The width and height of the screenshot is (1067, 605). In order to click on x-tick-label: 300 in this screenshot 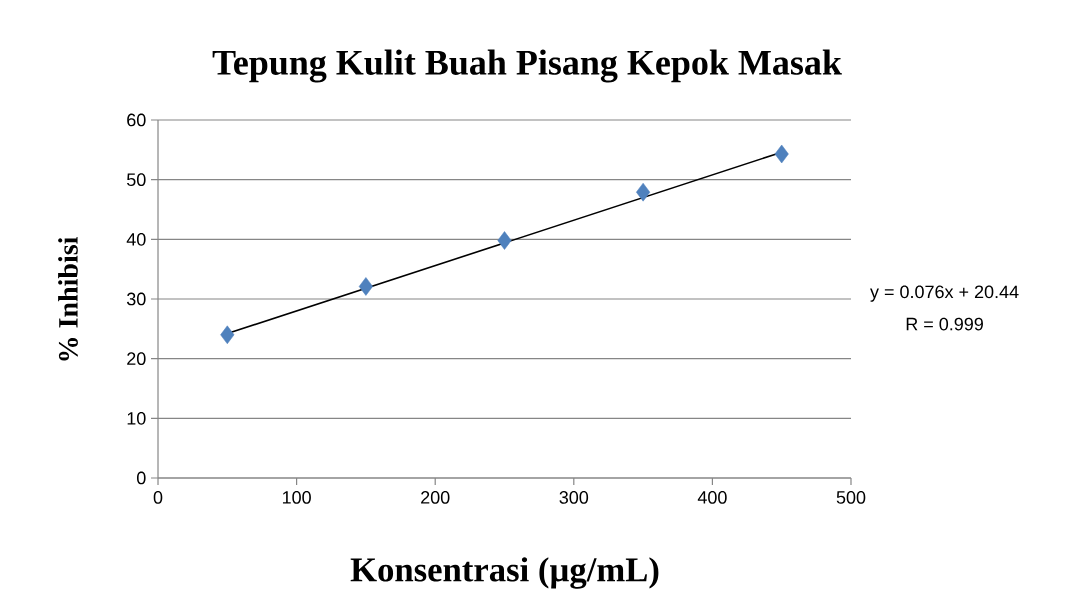, I will do `click(574, 497)`.